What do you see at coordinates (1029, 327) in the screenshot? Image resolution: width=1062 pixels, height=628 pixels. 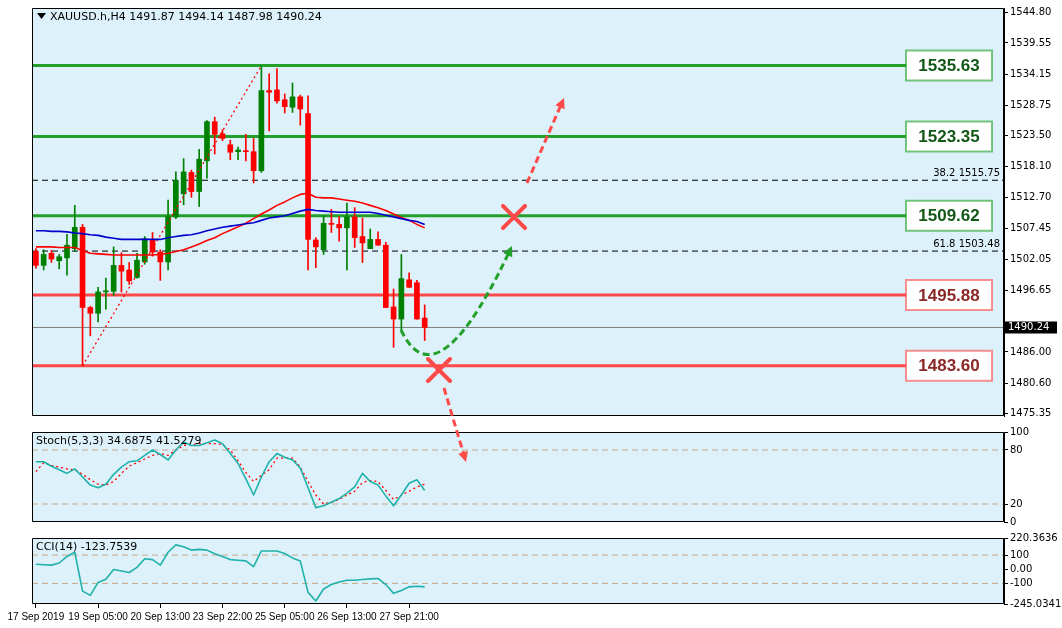 I see `ref-line-label: 1490.24` at bounding box center [1029, 327].